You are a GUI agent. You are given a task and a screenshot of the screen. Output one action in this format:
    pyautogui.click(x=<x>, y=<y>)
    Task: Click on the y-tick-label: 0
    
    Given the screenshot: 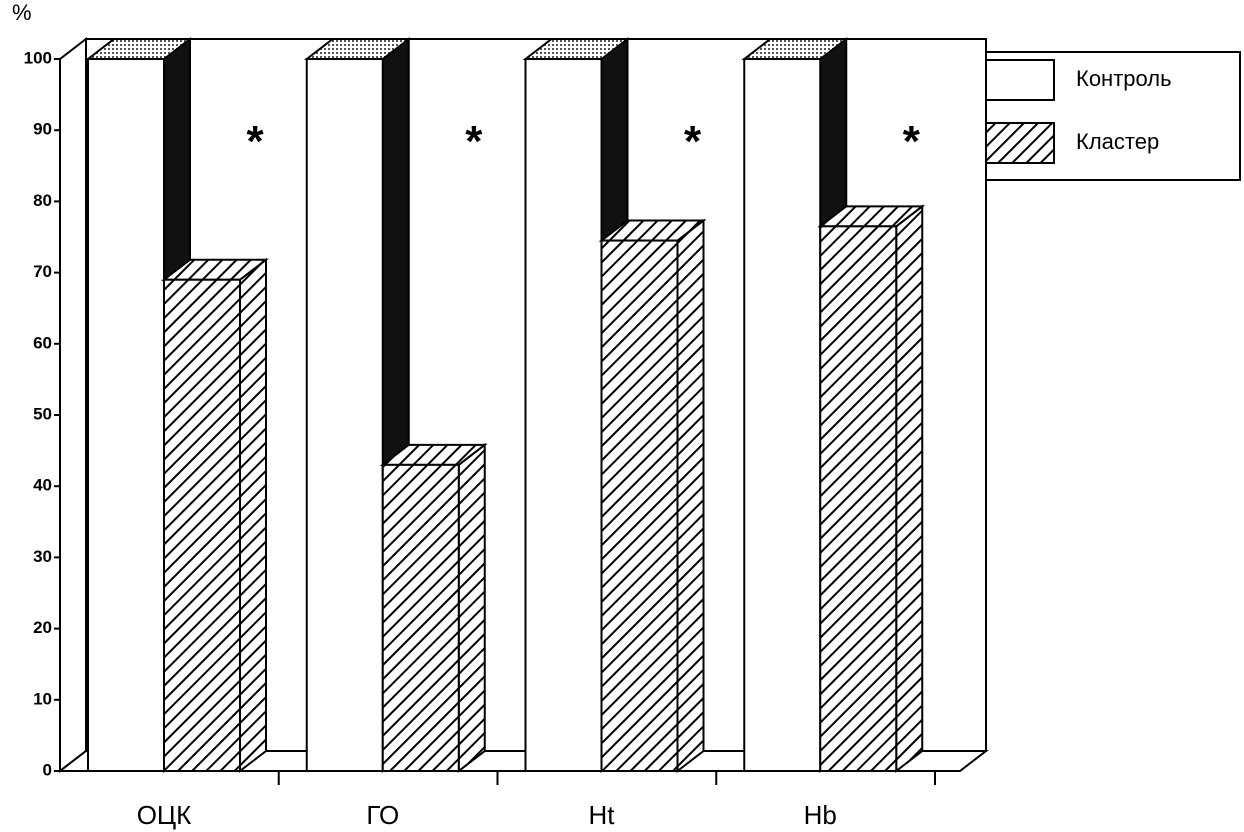 What is the action you would take?
    pyautogui.click(x=47, y=769)
    